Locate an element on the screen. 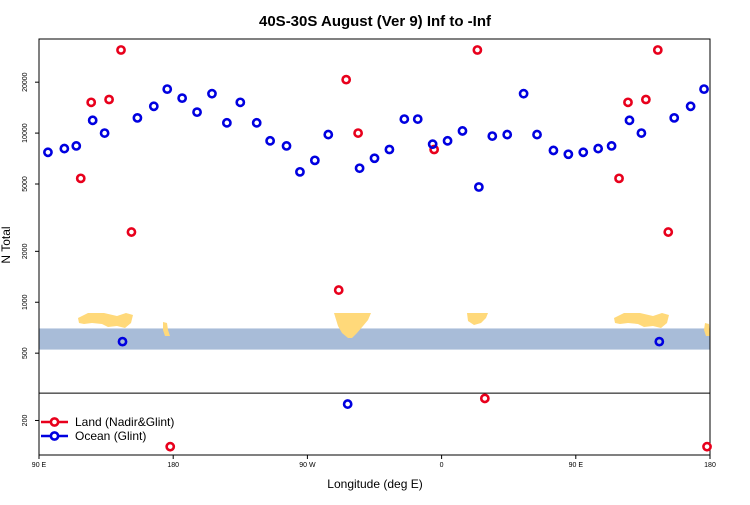 The height and width of the screenshot is (505, 750). y-tick-label: 200 is located at coordinates (25, 421).